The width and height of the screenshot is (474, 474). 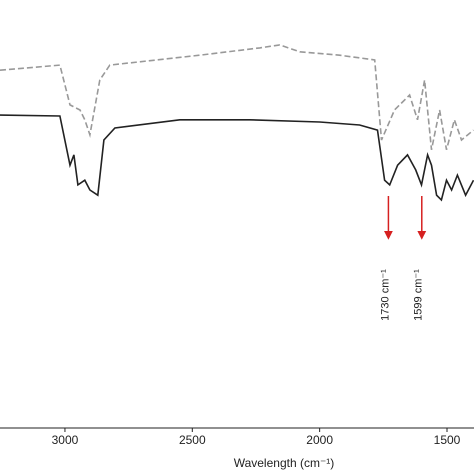 What do you see at coordinates (284, 463) in the screenshot?
I see `x-axis-label: Wavelength (cm⁻¹)` at bounding box center [284, 463].